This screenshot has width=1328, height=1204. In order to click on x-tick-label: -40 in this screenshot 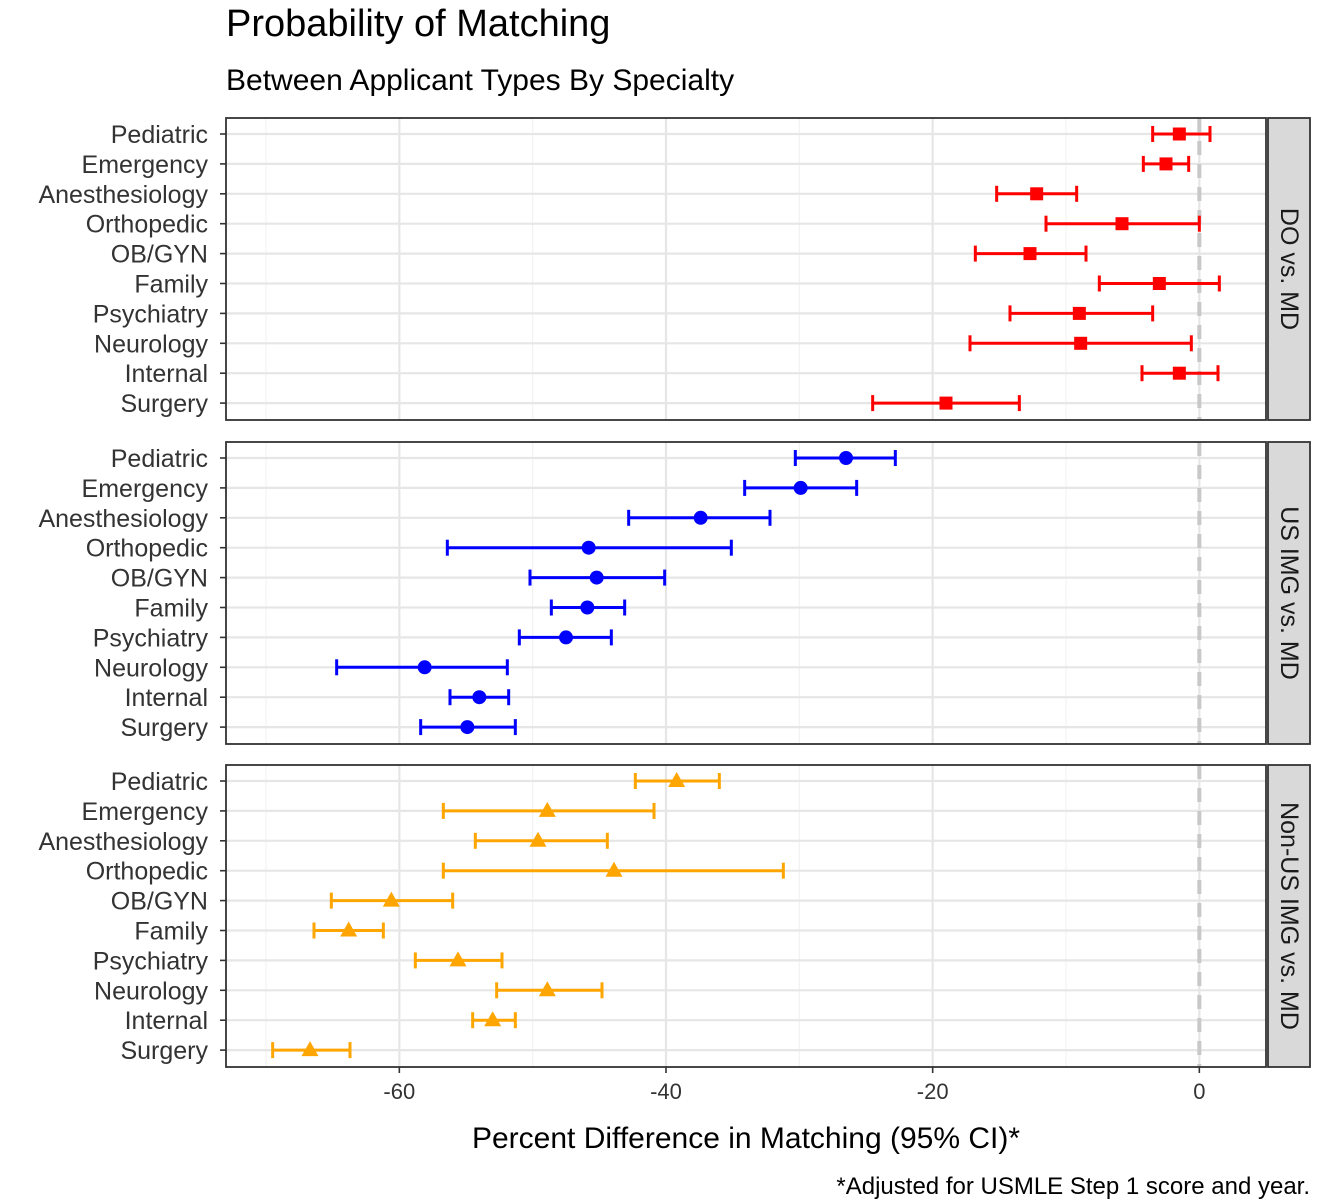, I will do `click(666, 1091)`.